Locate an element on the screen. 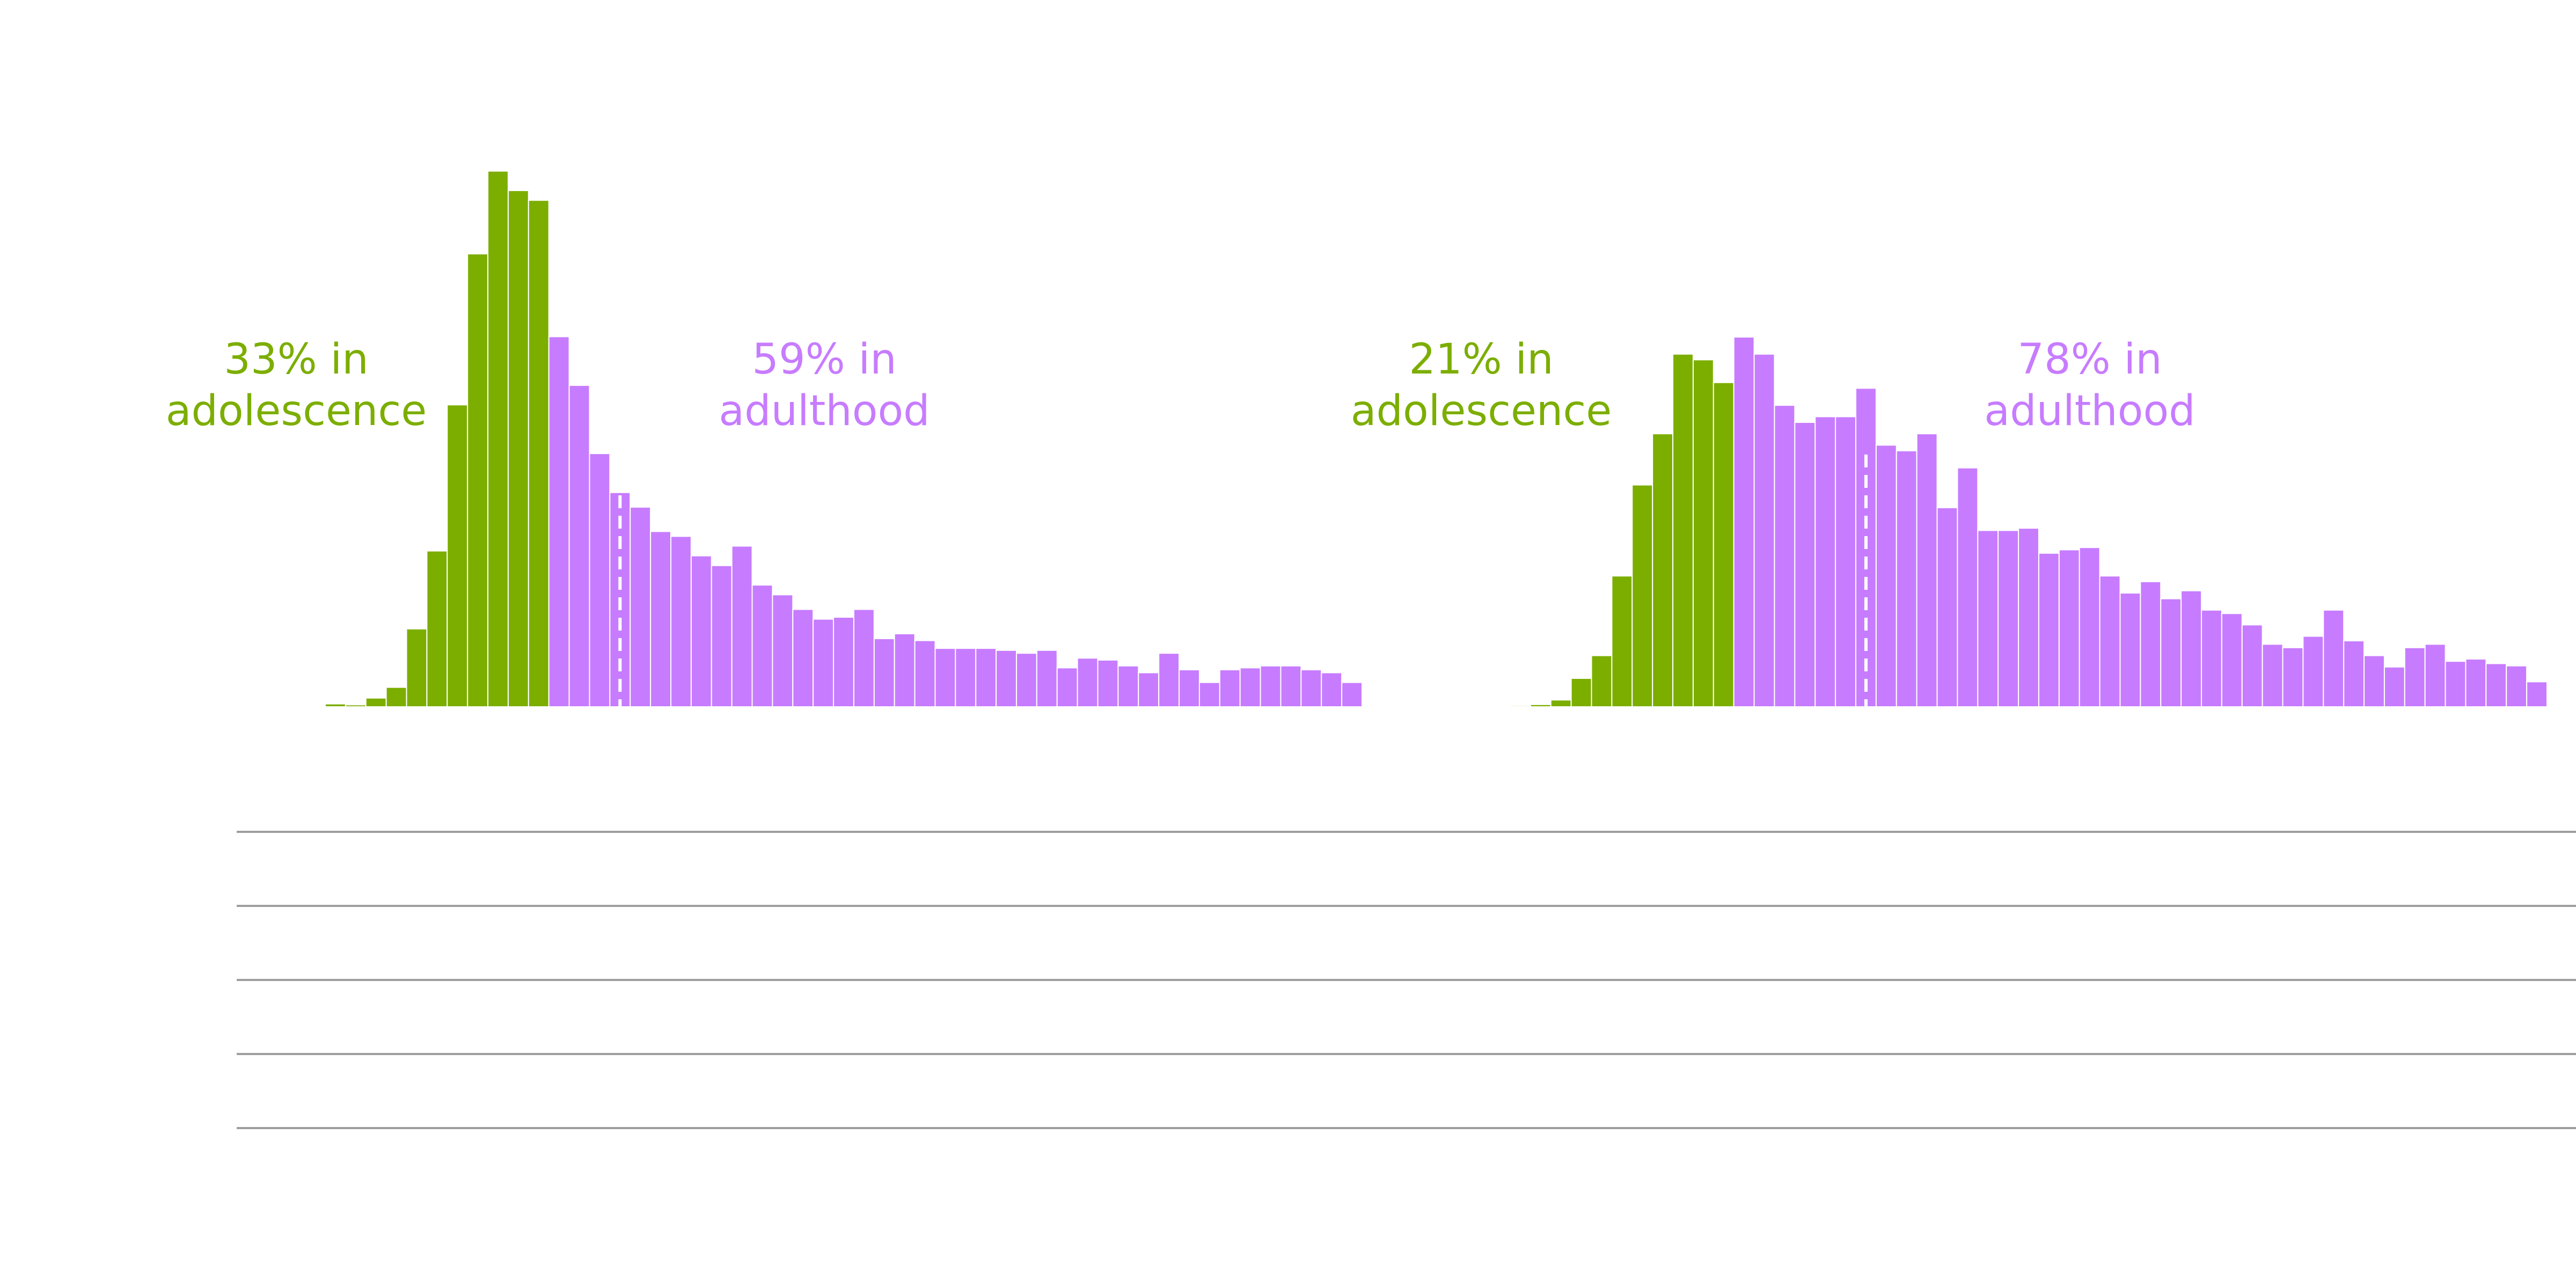 This screenshot has width=2576, height=1288. annotation-left-adulthood-line1: 59% in is located at coordinates (824, 359).